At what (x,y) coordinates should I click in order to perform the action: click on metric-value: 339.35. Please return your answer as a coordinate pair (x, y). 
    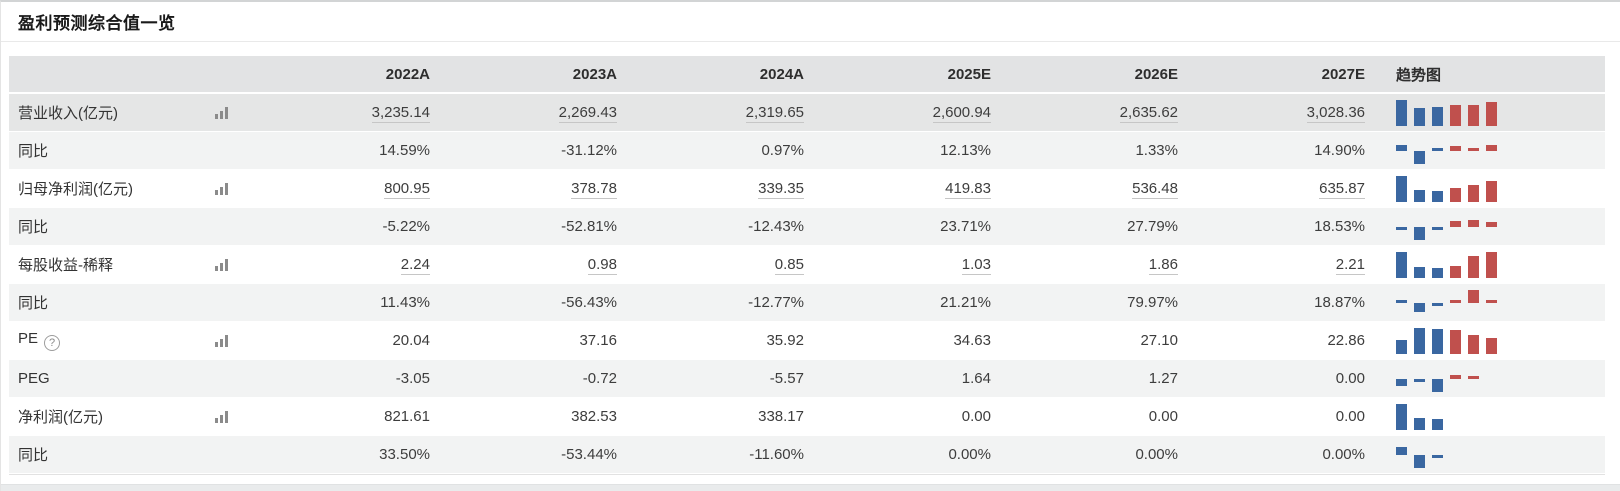
    Looking at the image, I should click on (781, 189).